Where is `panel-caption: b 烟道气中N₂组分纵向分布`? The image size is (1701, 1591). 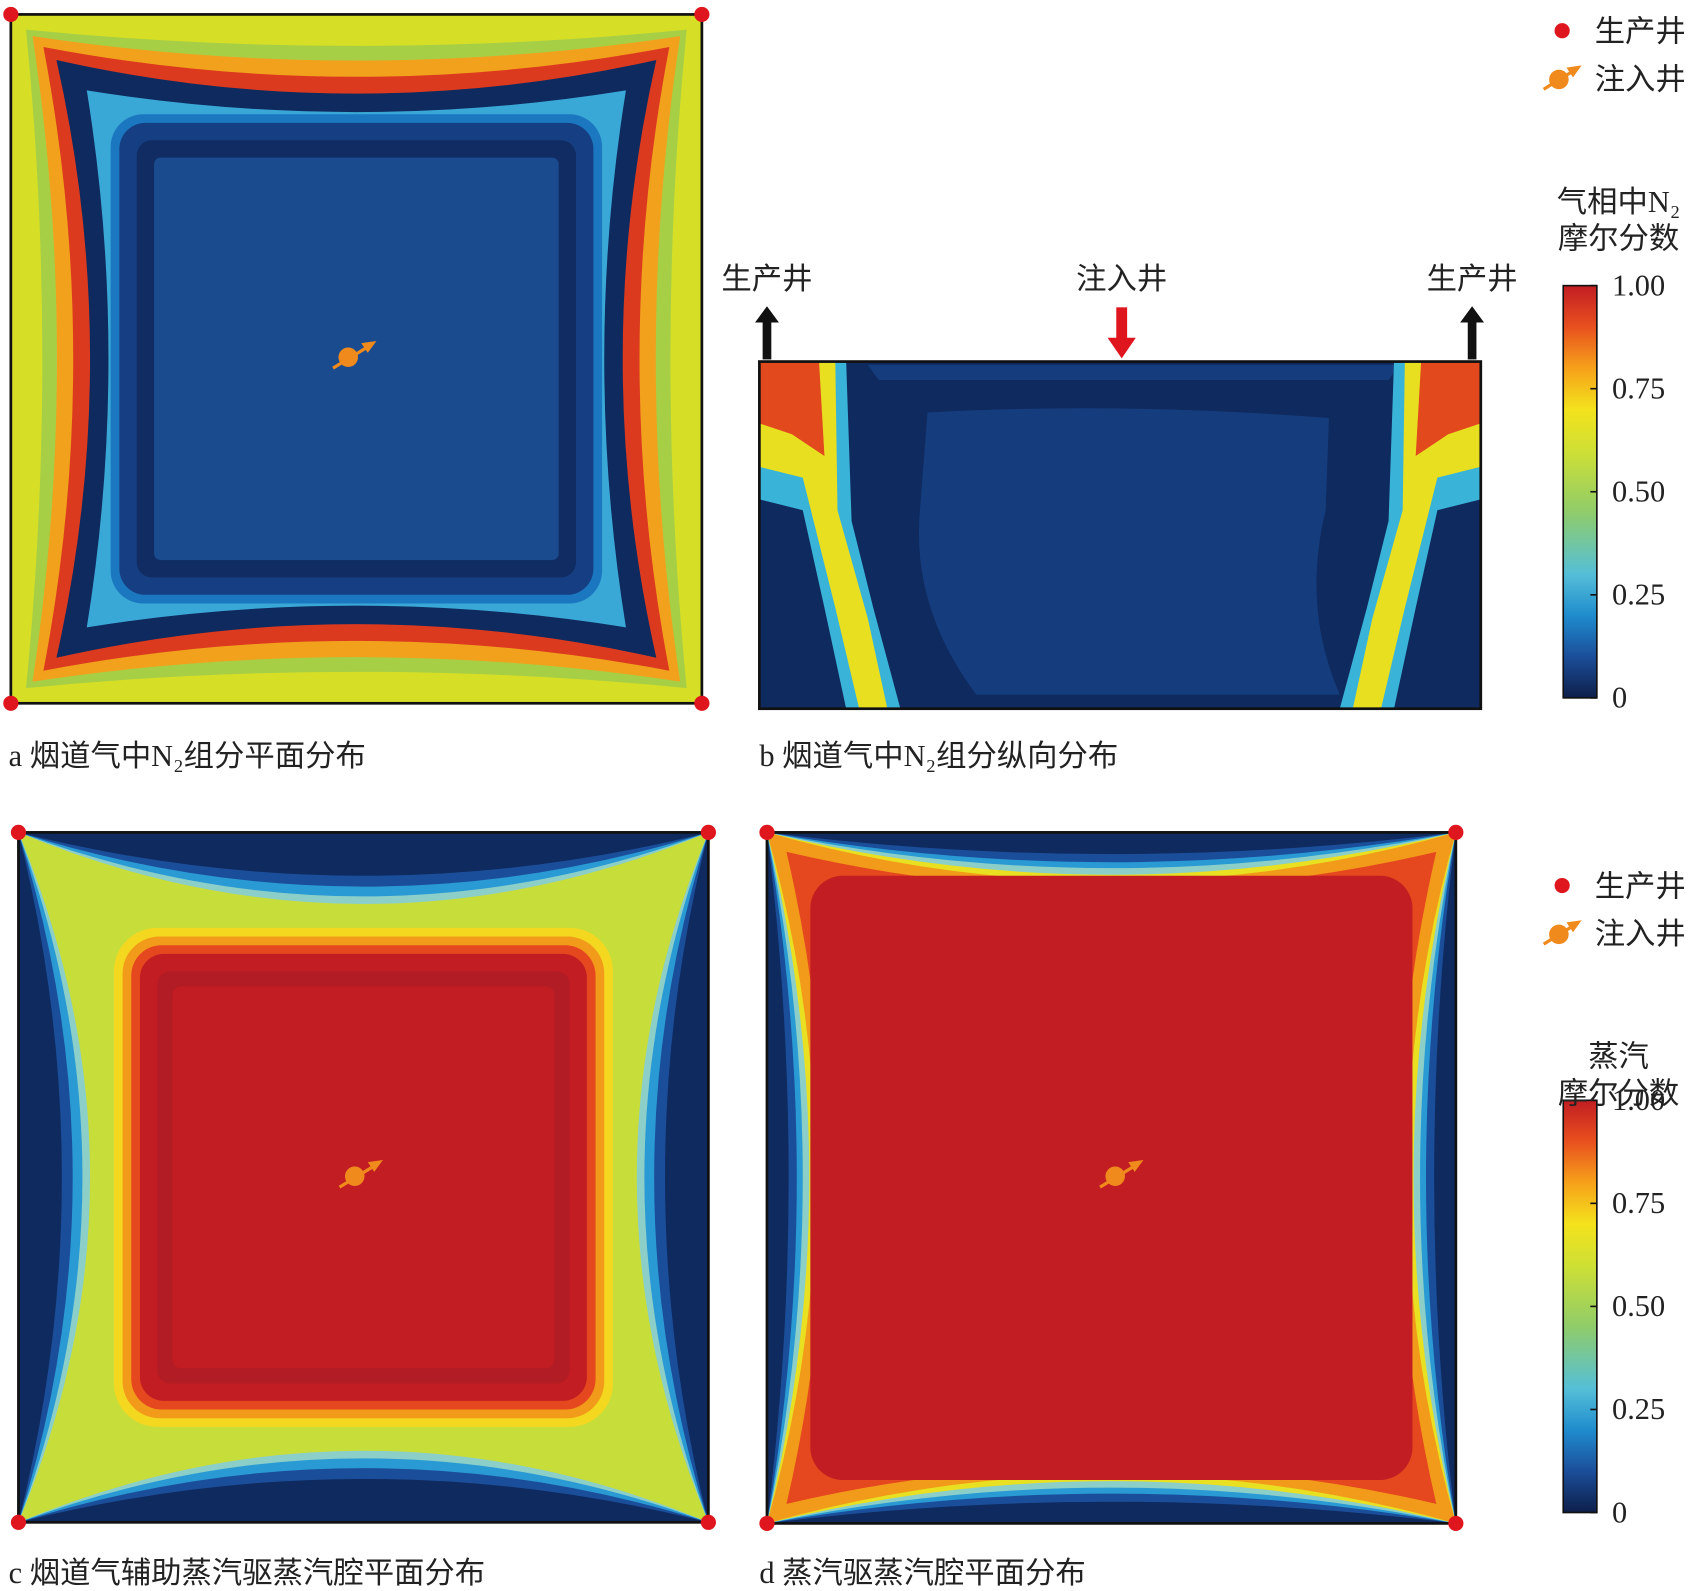
panel-caption: b 烟道气中N₂组分纵向分布 is located at coordinates (938, 756).